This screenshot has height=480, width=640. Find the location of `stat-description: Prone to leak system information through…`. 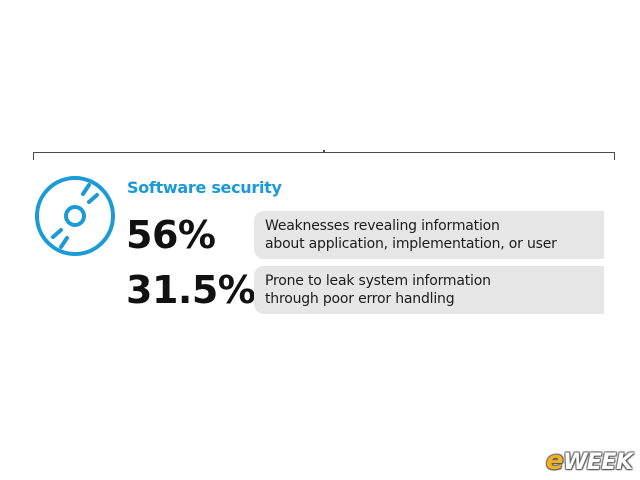

stat-description: Prone to leak system information through… is located at coordinates (429, 290).